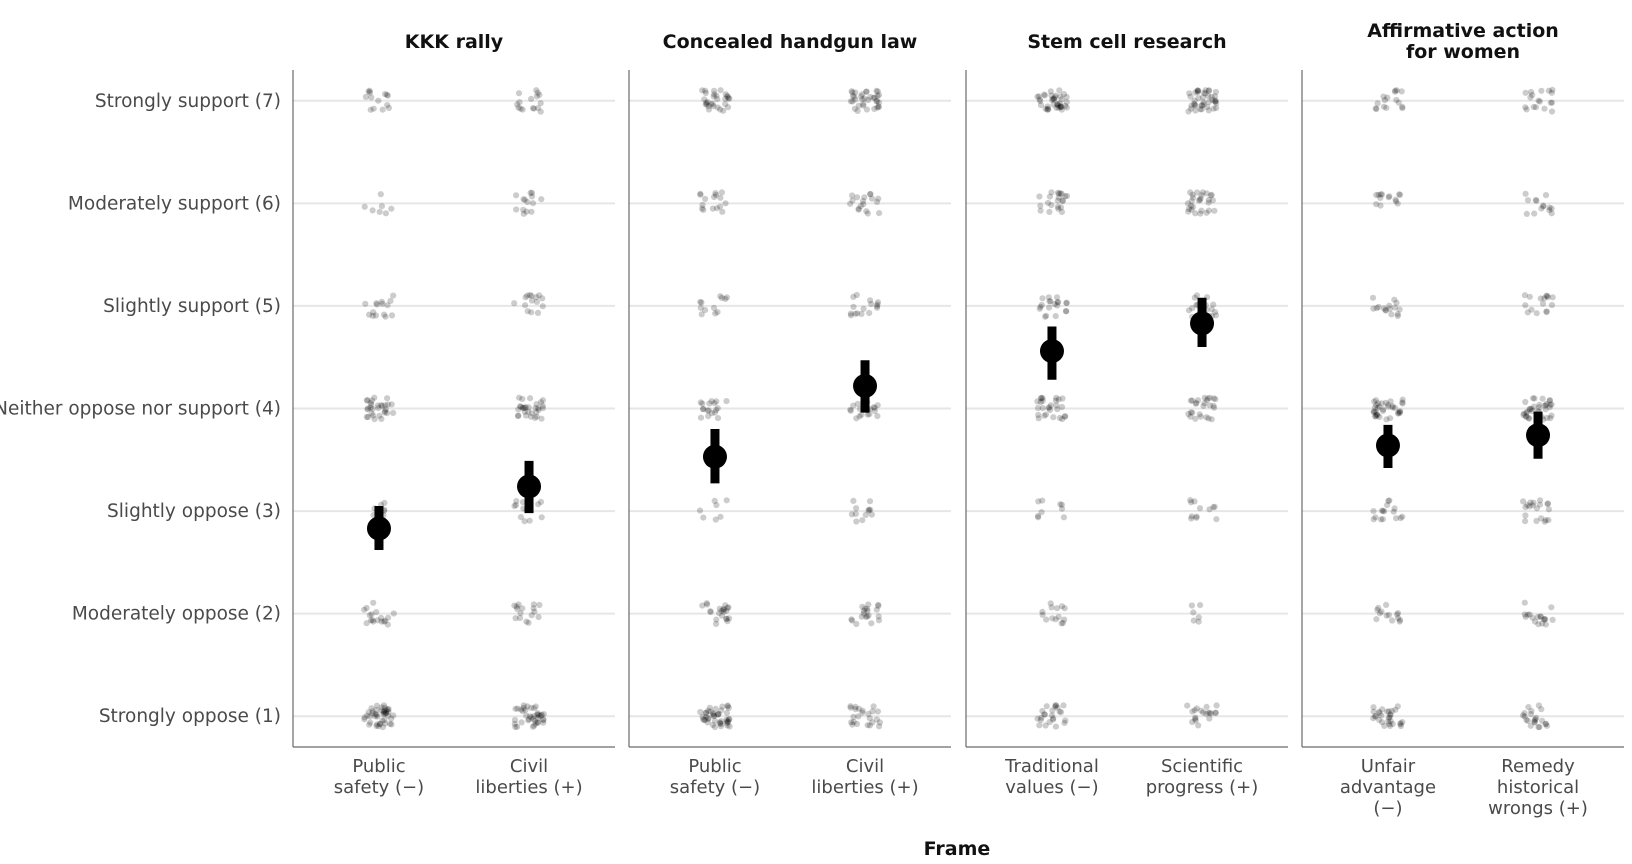 Image resolution: width=1632 pixels, height=864 pixels. I want to click on y-tick-label: Slightly support (5), so click(192, 306).